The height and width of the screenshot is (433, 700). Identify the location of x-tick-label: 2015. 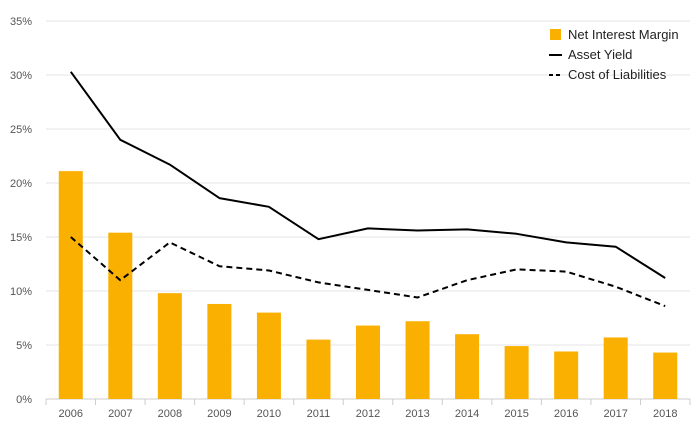
(516, 414).